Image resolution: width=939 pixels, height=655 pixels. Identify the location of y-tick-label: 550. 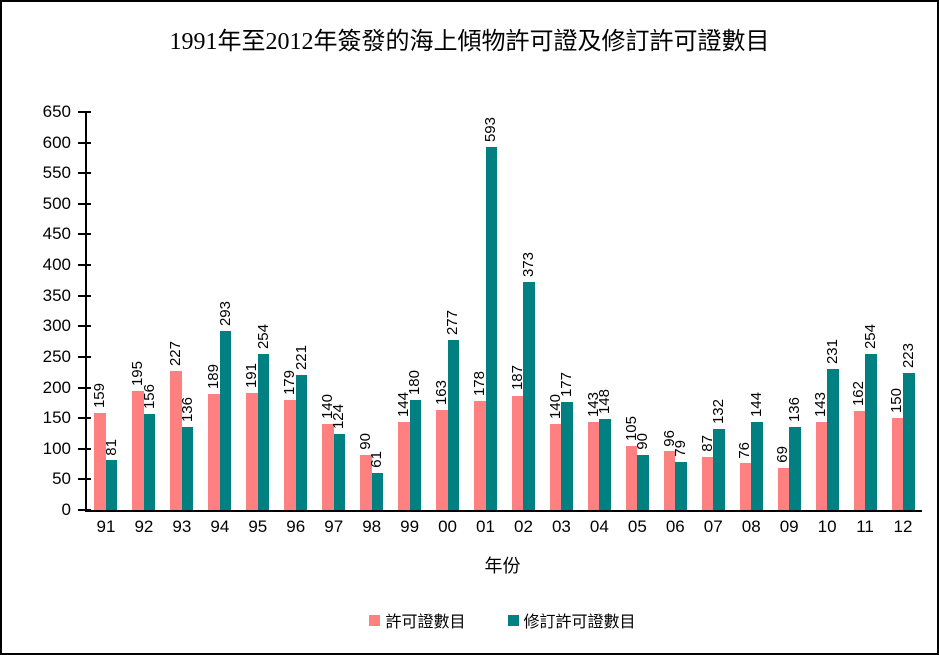
(56, 173).